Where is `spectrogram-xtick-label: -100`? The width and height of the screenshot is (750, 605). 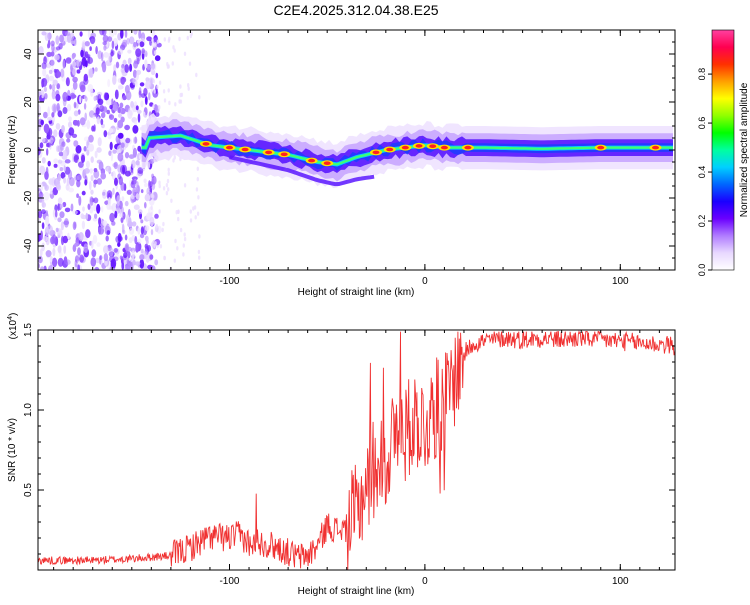 spectrogram-xtick-label: -100 is located at coordinates (229, 281).